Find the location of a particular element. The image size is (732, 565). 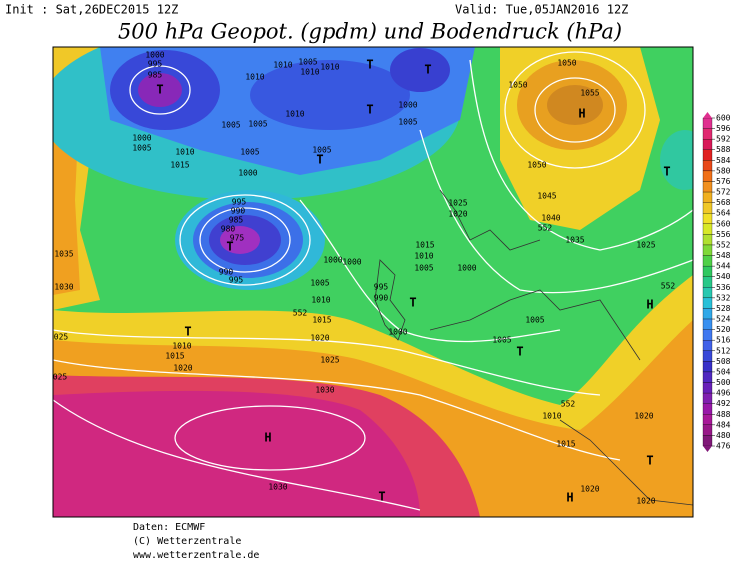

colorbar-label: 576 is located at coordinates (723, 181).